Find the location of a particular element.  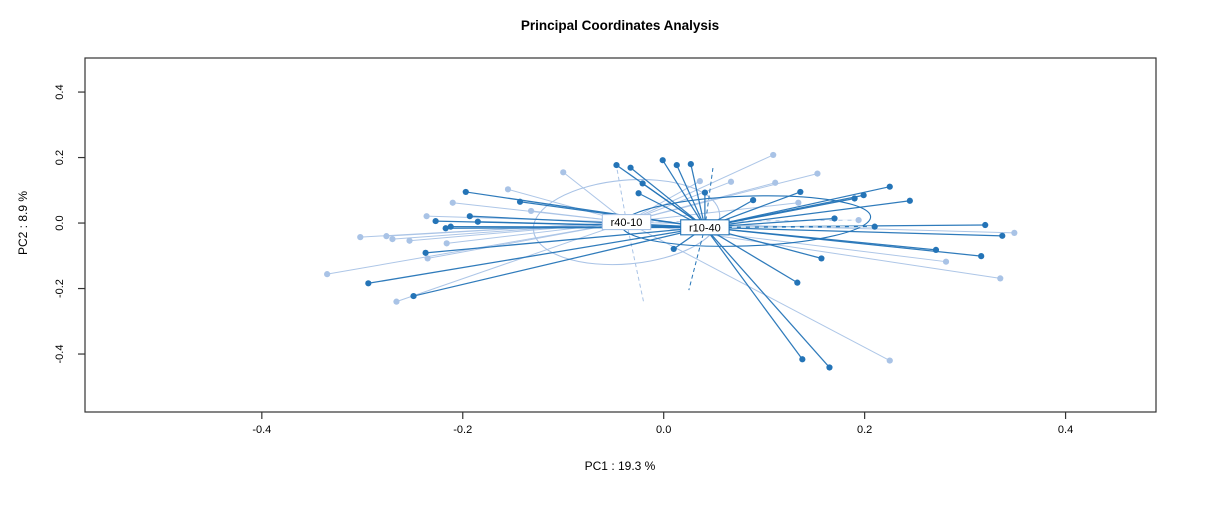

centroid-label-text: r10-40 is located at coordinates (705, 228).